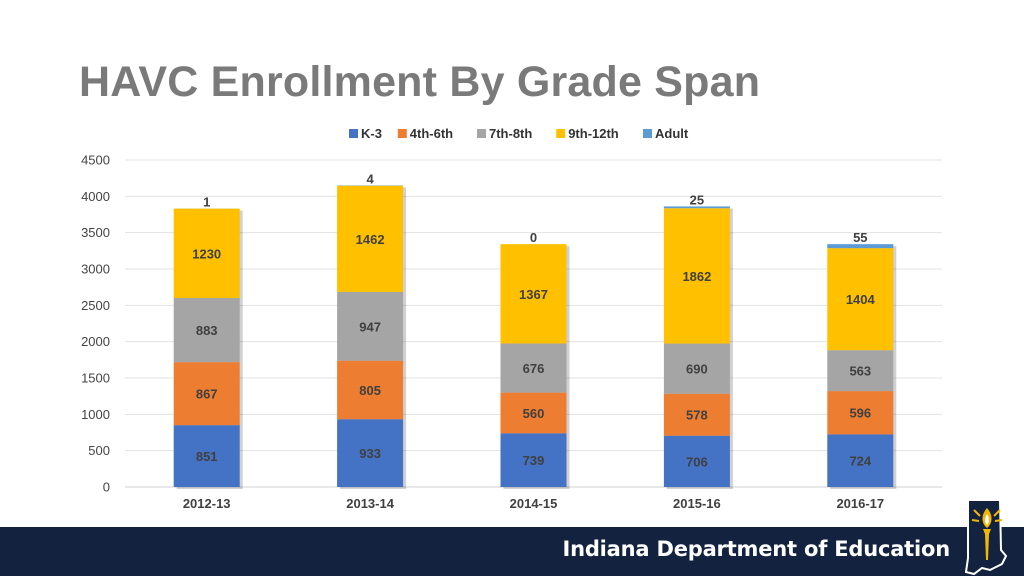 This screenshot has height=576, width=1024. I want to click on data-label-7th-8th-2015-16: 690, so click(697, 369).